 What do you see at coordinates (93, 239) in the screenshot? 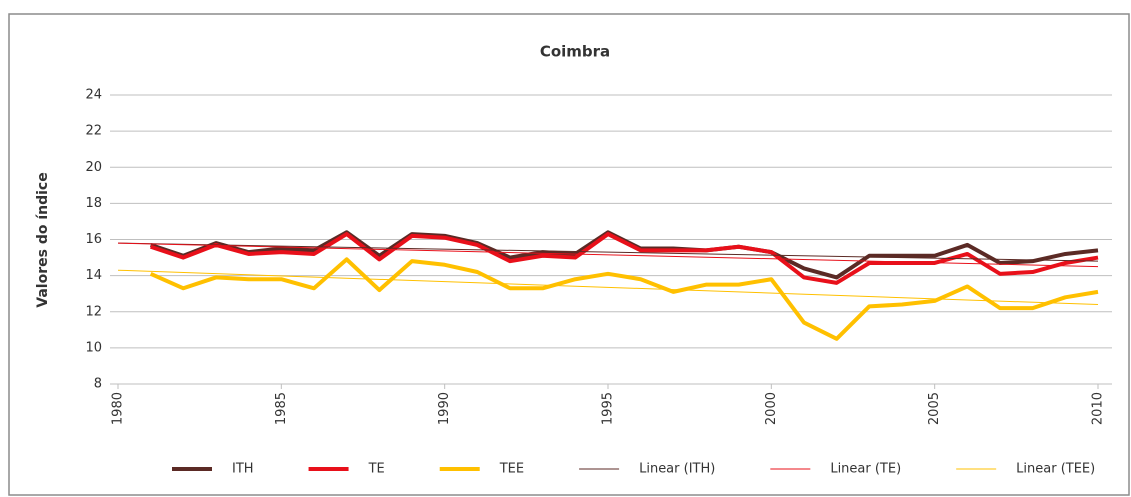
I see `y-tick-label: 16` at bounding box center [93, 239].